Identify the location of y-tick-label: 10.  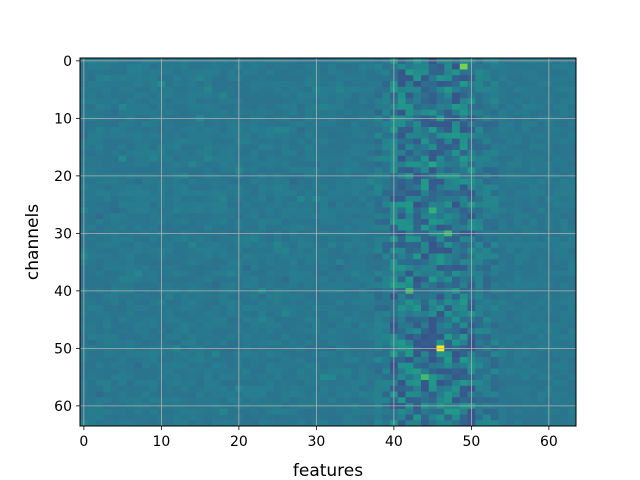
(63, 119).